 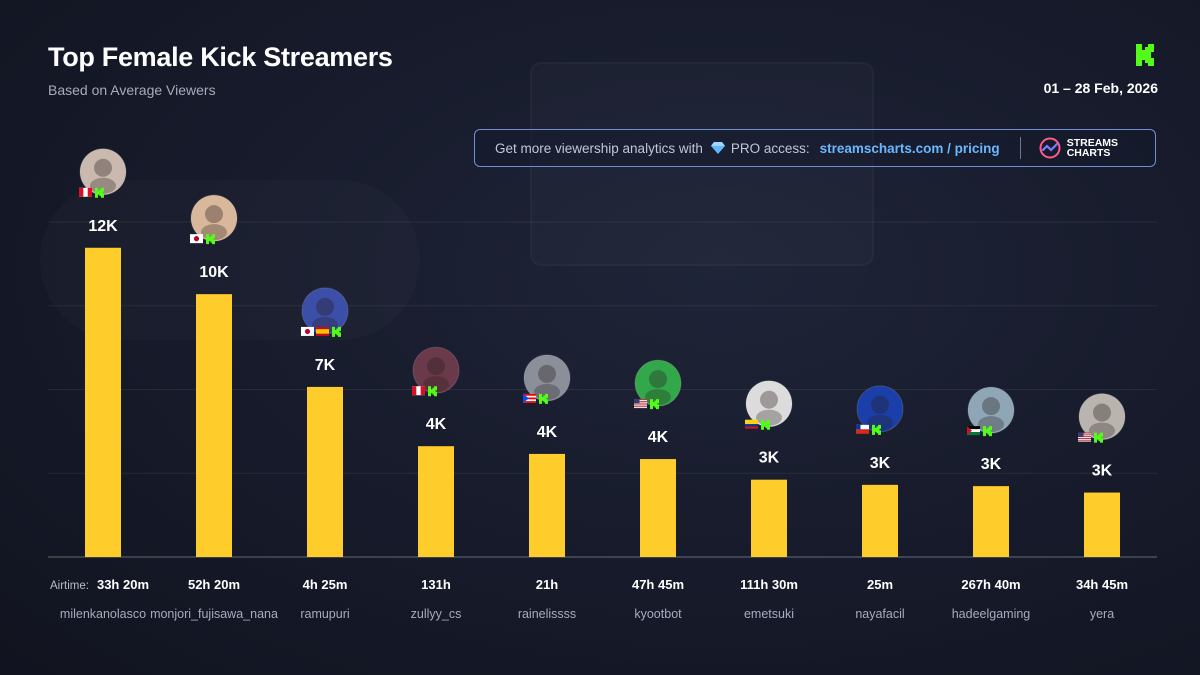 I want to click on chart-subtitle: Based on Average Viewers, so click(x=132, y=90).